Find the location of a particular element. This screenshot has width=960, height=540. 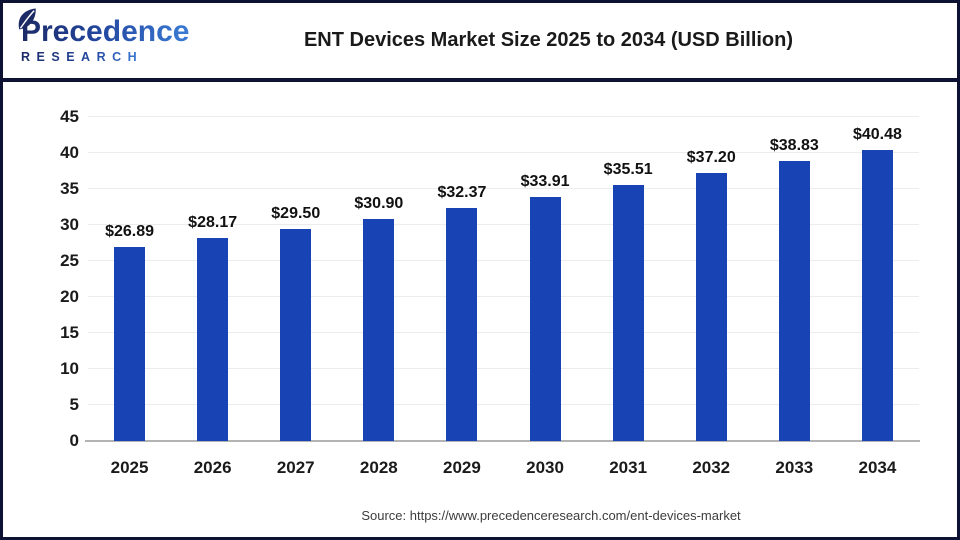

bar-2027 is located at coordinates (296, 334).